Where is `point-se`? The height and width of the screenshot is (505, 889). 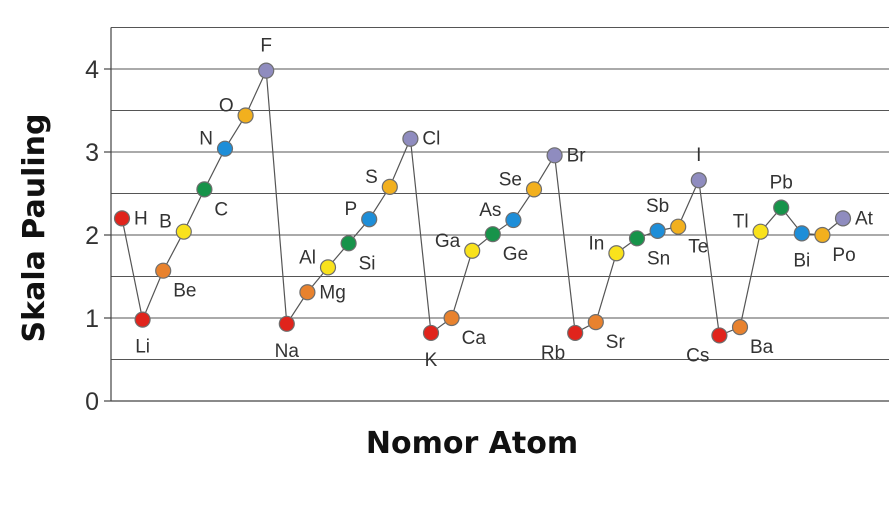
point-se is located at coordinates (534, 189).